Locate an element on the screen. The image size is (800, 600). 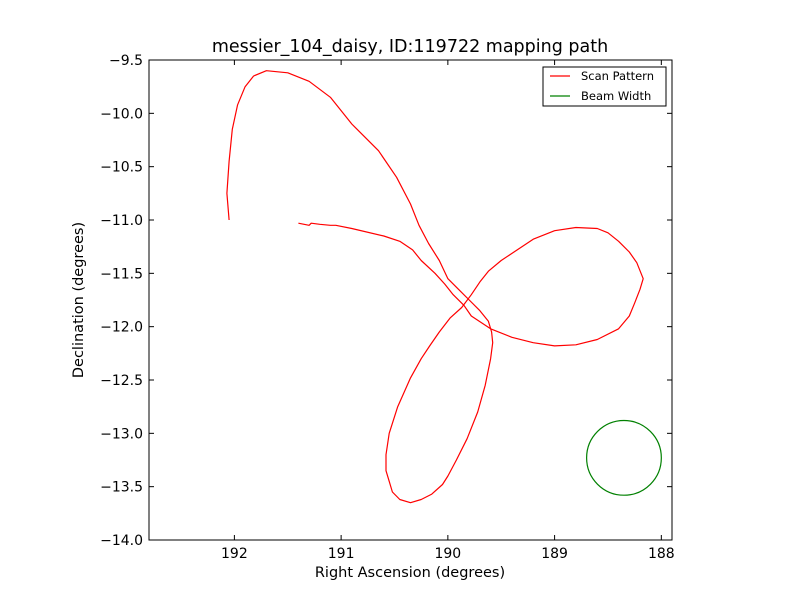
y-tick-label: −12.5 is located at coordinates (121, 381).